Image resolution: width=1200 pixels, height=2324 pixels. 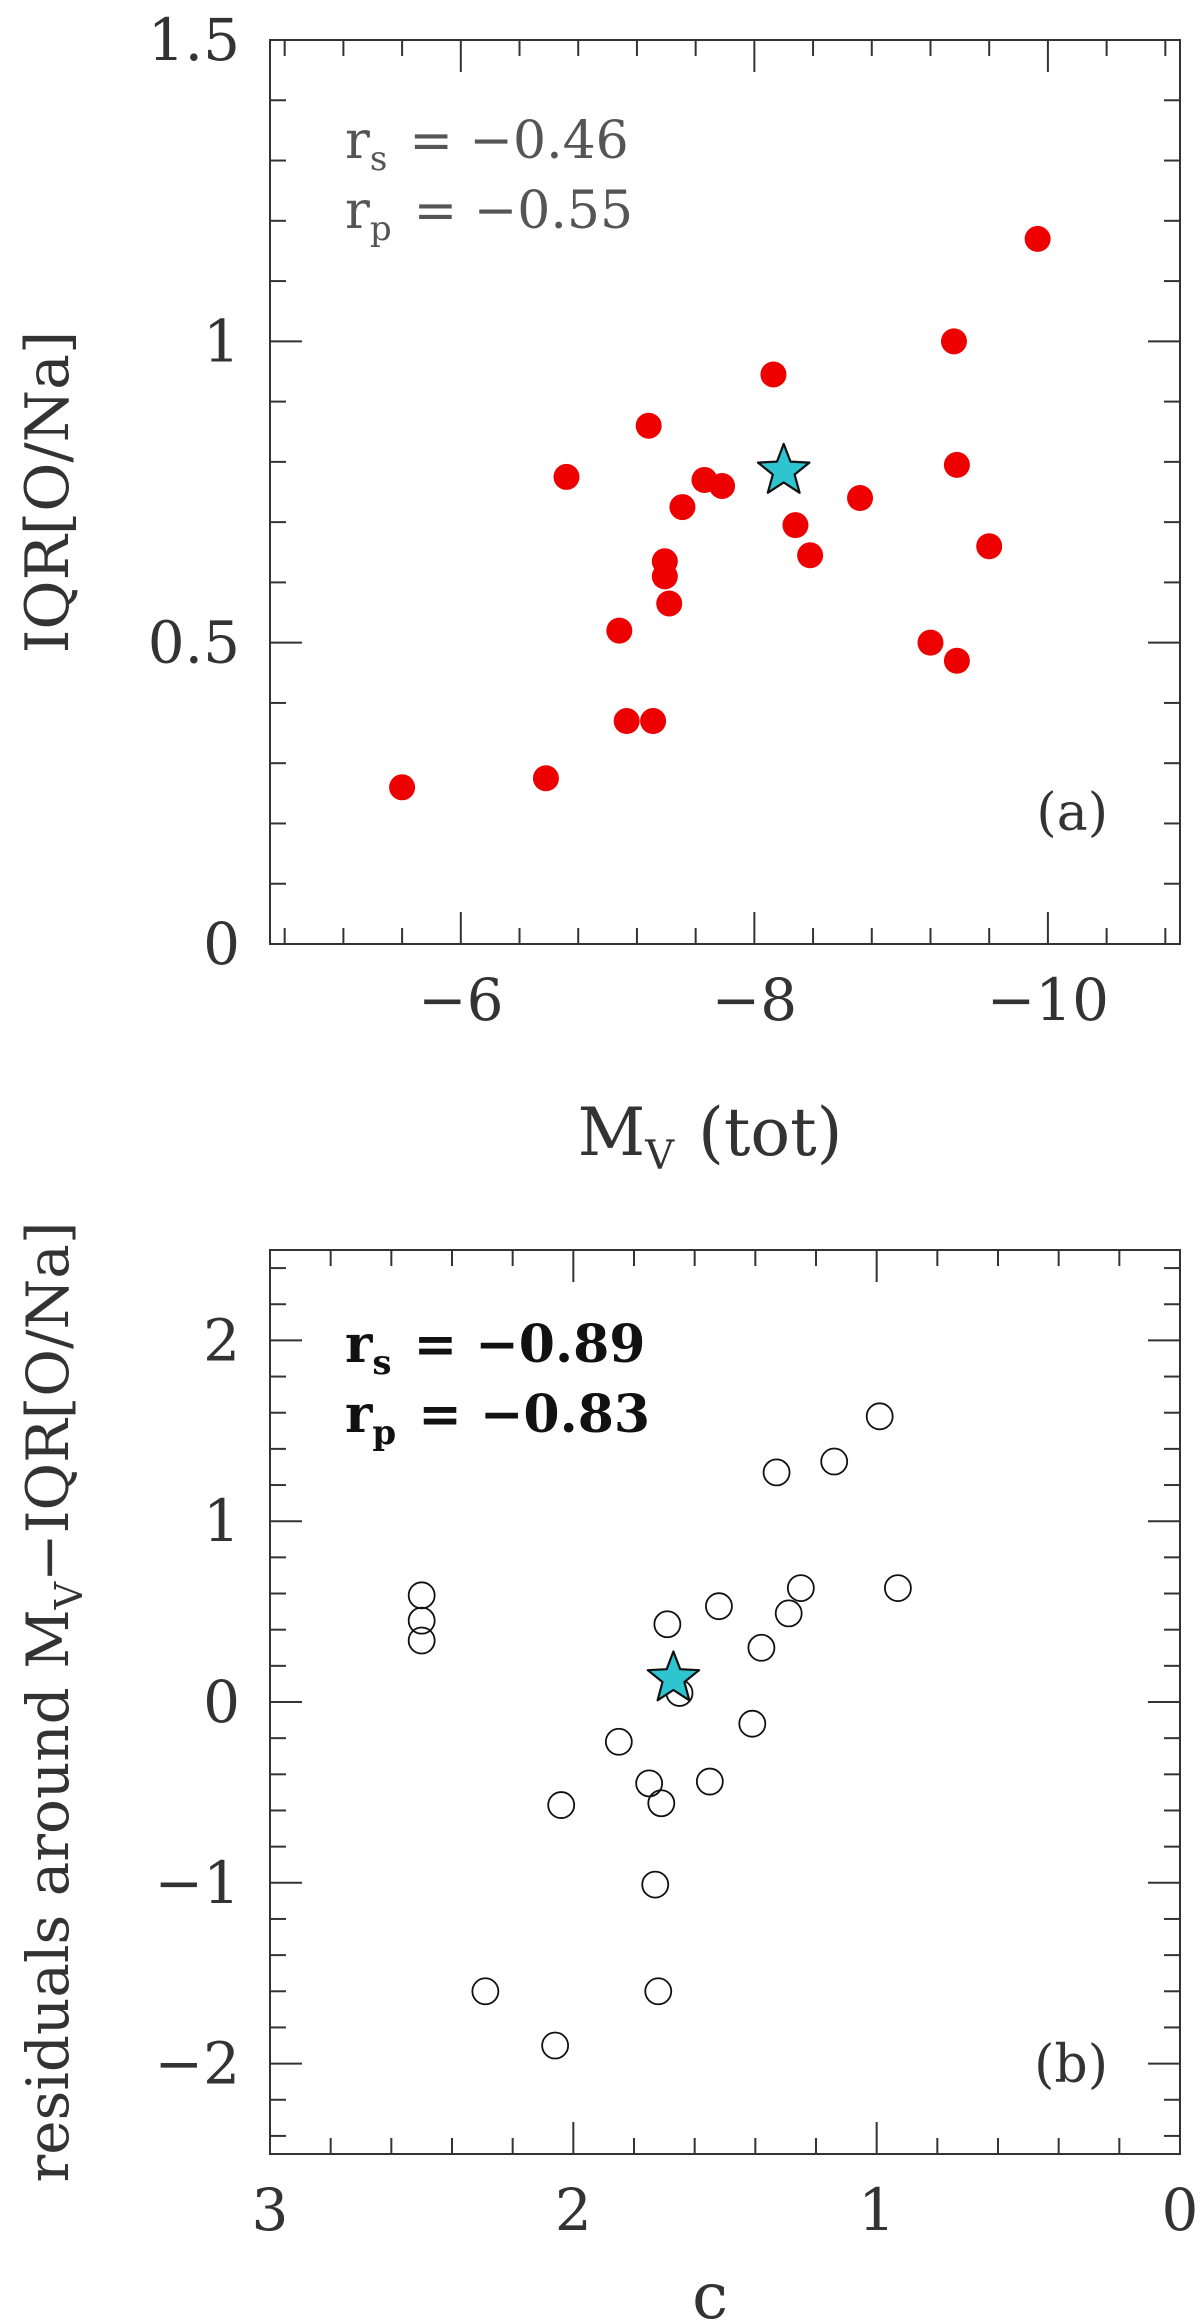 I want to click on points-a, so click(x=720, y=513).